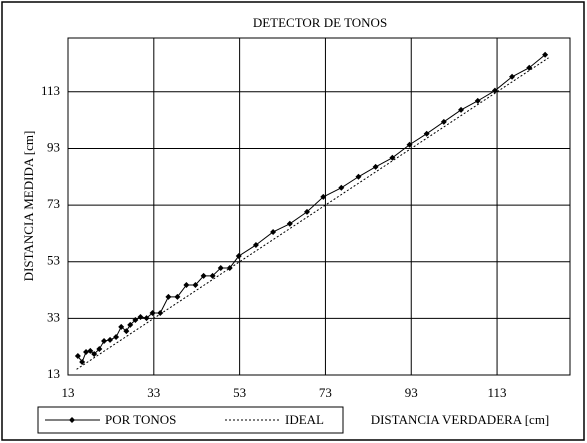 The image size is (587, 443). I want to click on y-tick-label: 73, so click(53, 203).